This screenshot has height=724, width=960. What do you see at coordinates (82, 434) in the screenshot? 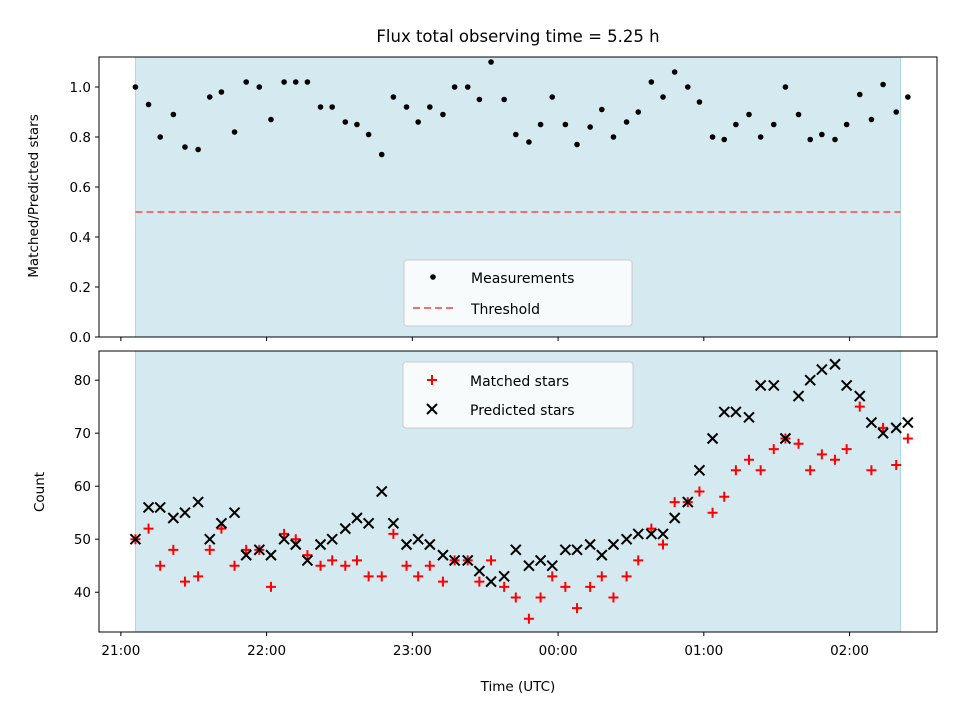
I see `bottom-y-tick-label: 70` at bounding box center [82, 434].